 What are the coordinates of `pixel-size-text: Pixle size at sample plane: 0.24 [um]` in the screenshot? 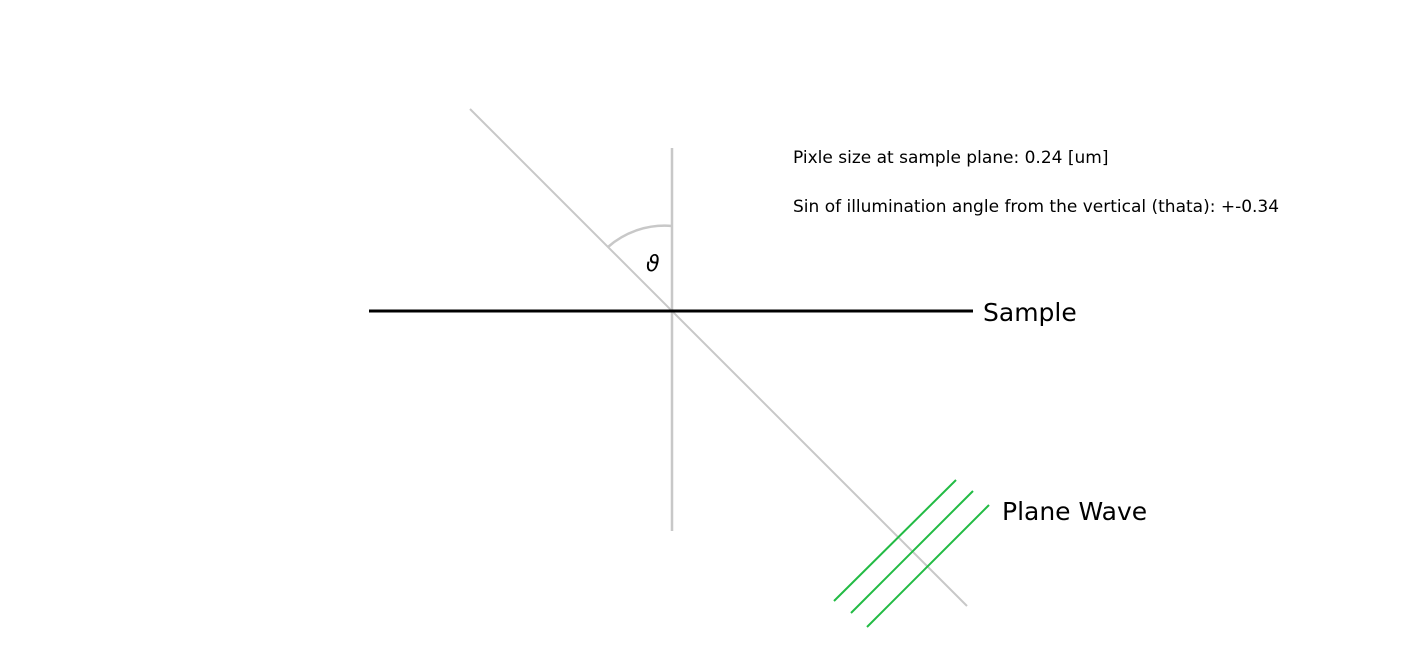 It's located at (950, 158).